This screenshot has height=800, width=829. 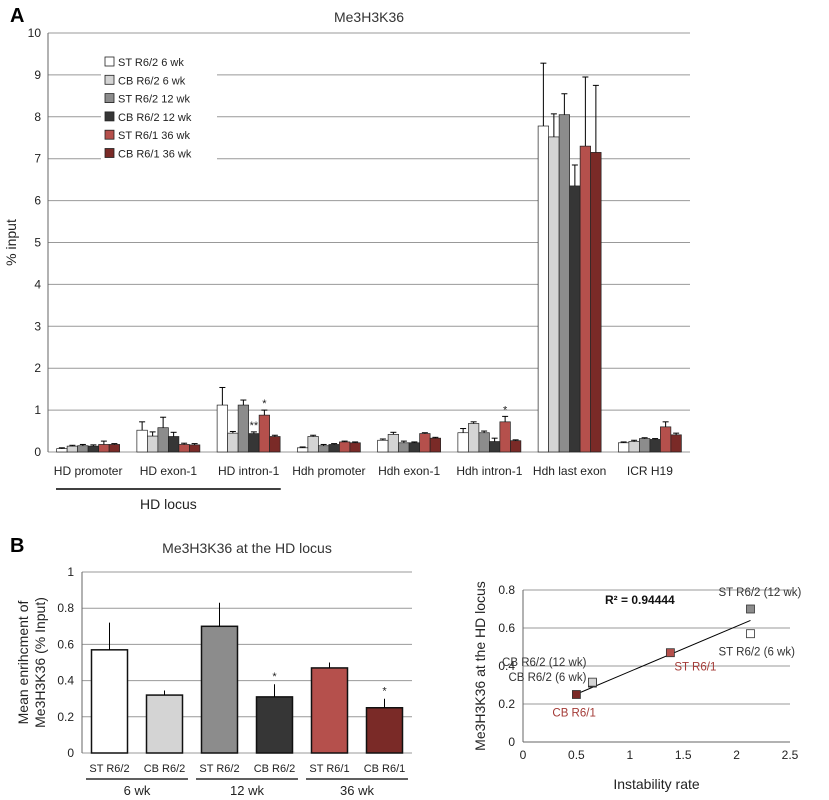 What do you see at coordinates (17, 16) in the screenshot?
I see `panel-label-a: A` at bounding box center [17, 16].